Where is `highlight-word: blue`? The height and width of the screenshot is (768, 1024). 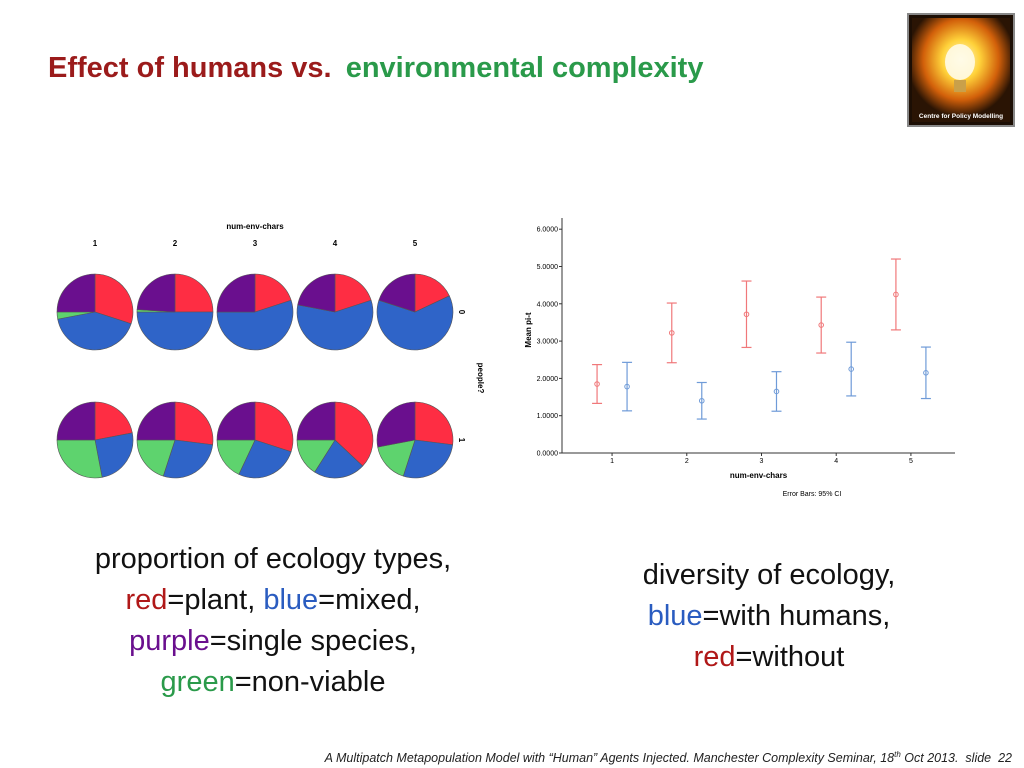 highlight-word: blue is located at coordinates (675, 616).